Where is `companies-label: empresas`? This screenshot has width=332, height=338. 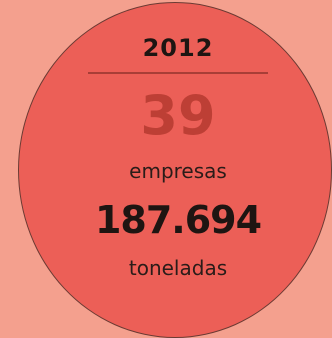 companies-label: empresas is located at coordinates (178, 171).